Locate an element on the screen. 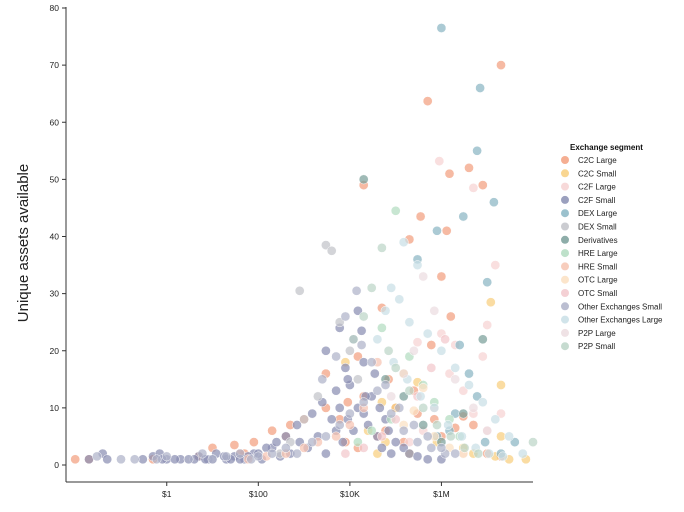  legend-label: C2C Small is located at coordinates (597, 173).